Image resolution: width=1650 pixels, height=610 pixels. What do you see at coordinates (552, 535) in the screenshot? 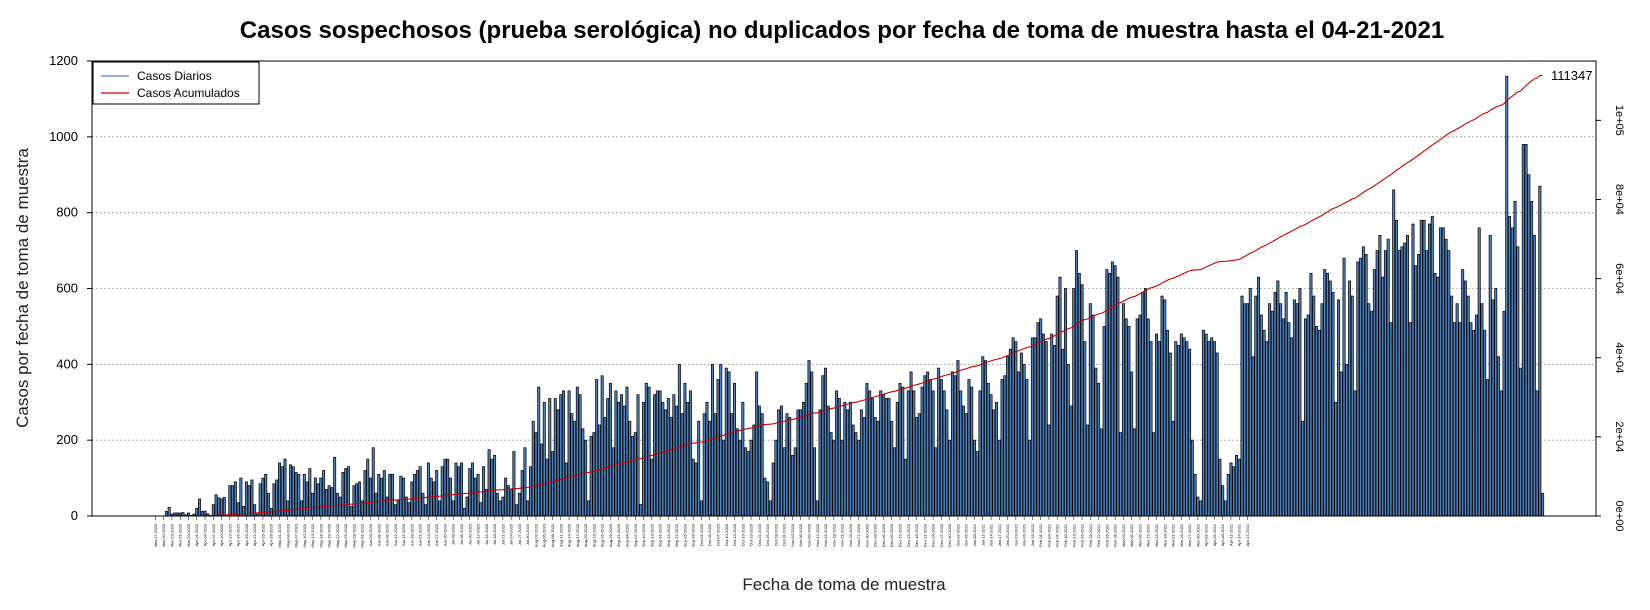
I see `x-tick-label: Aug-08-2020` at bounding box center [552, 535].